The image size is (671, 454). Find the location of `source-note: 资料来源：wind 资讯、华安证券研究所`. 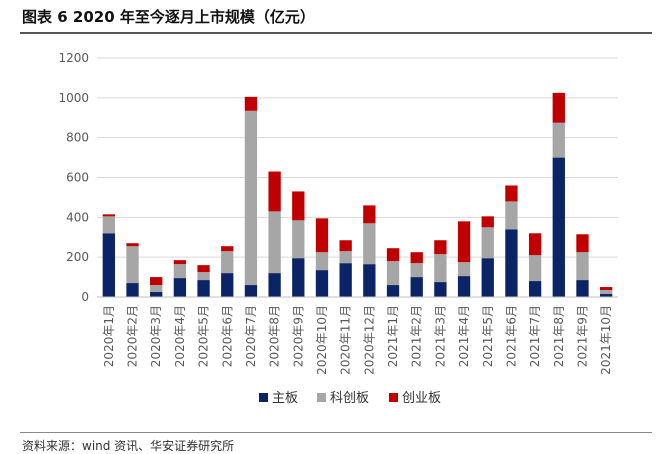

source-note: 资料来源：wind 资讯、华安证券研究所 is located at coordinates (128, 446).